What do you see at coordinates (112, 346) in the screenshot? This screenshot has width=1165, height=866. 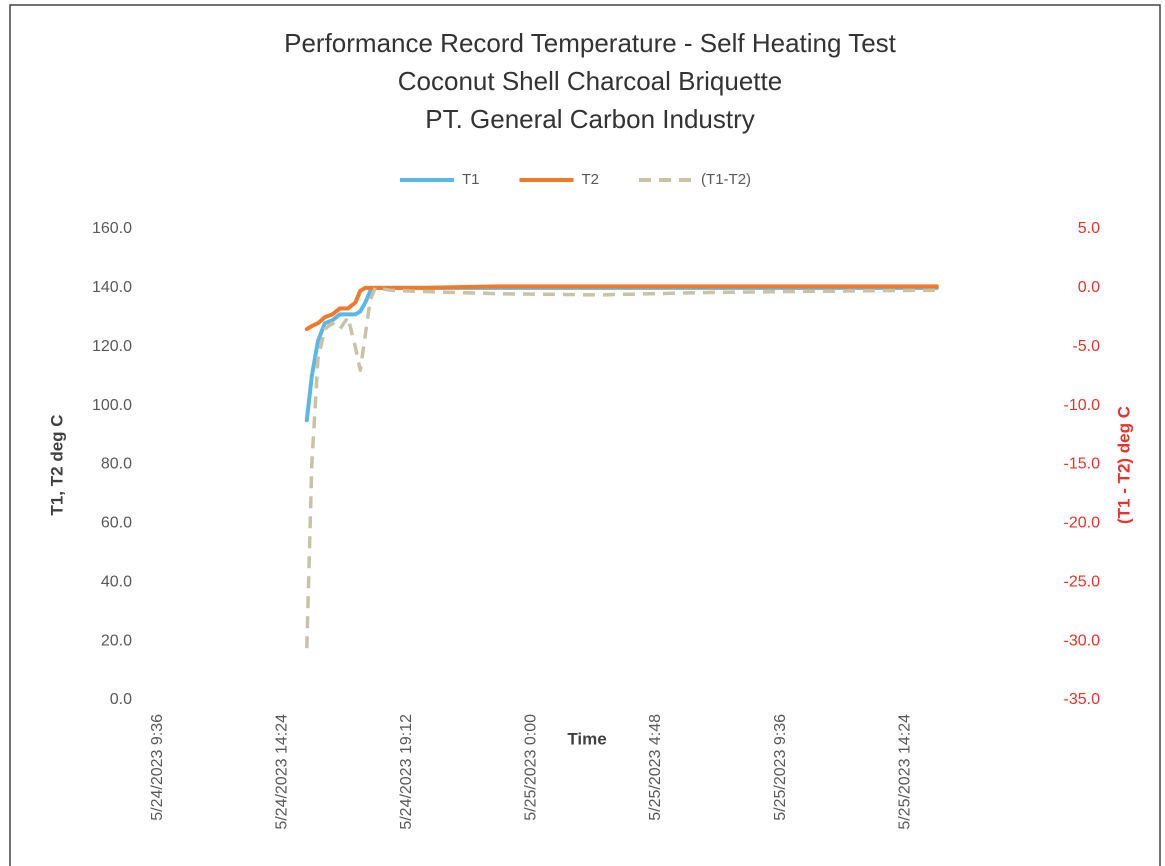 I see `y-tick-label: 120.0` at bounding box center [112, 346].